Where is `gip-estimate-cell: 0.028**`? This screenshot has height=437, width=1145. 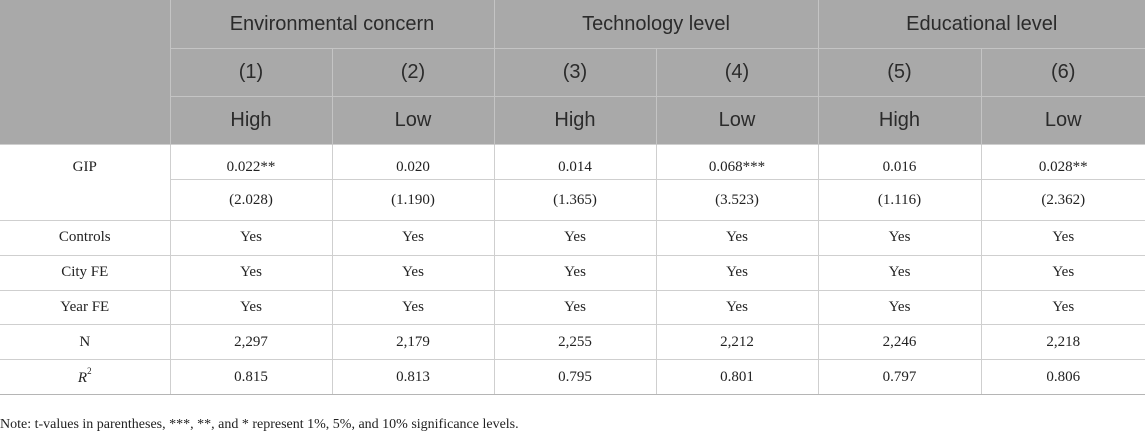 gip-estimate-cell: 0.028** is located at coordinates (1062, 162).